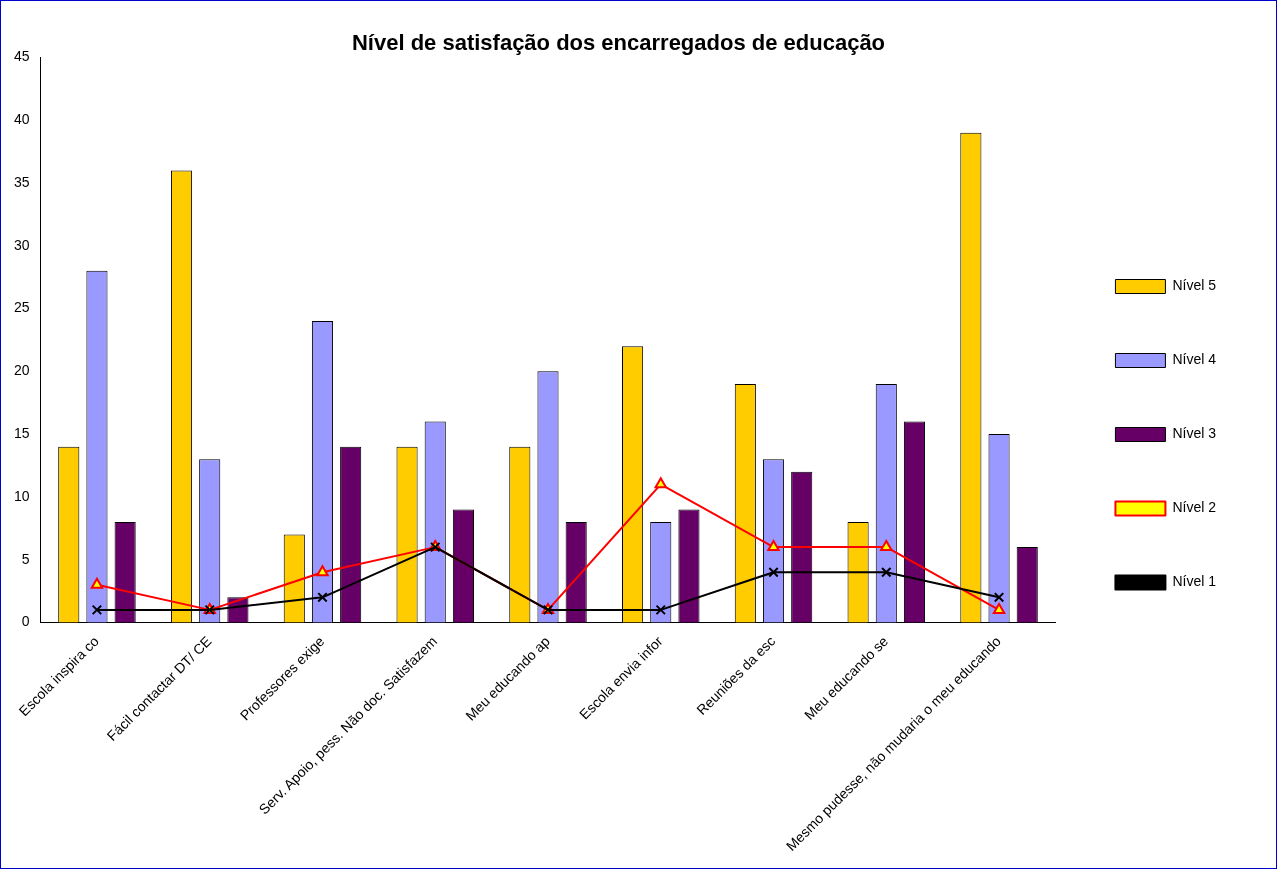  What do you see at coordinates (25, 558) in the screenshot?
I see `y-tick-label: 5` at bounding box center [25, 558].